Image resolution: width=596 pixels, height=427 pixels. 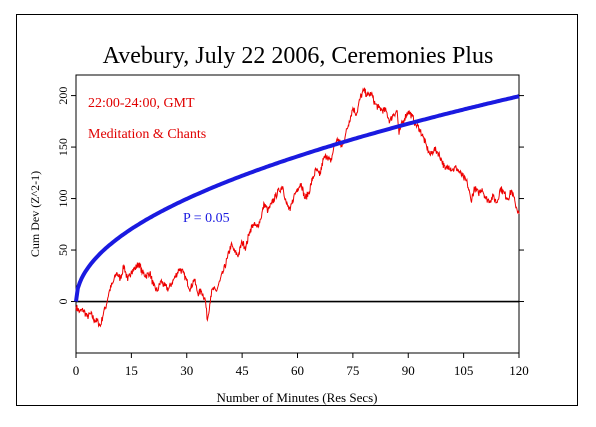 I want to click on annotation-time: 22:00-24:00, GMT, so click(x=141, y=103).